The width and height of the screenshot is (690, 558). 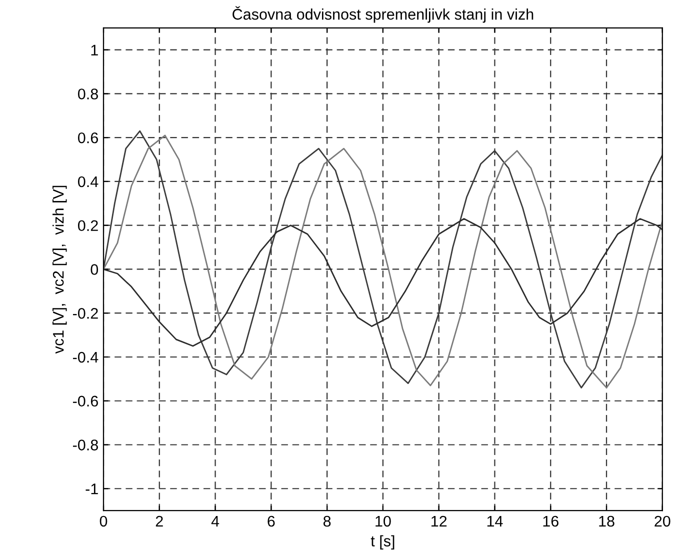 What do you see at coordinates (550, 521) in the screenshot?
I see `x-tick-label: 16` at bounding box center [550, 521].